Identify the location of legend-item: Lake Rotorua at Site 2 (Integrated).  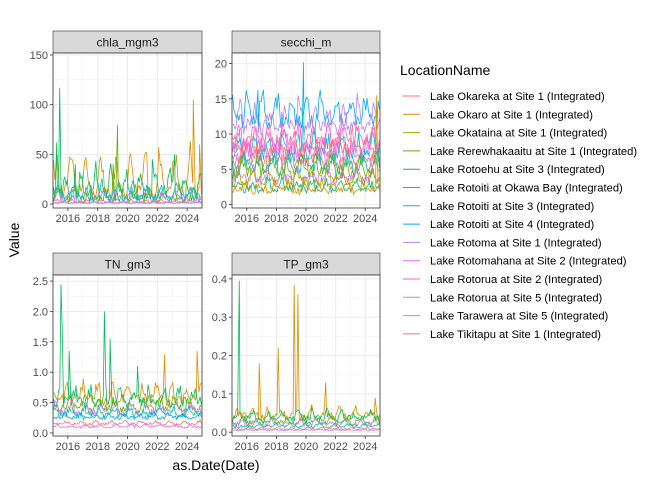
(503, 280).